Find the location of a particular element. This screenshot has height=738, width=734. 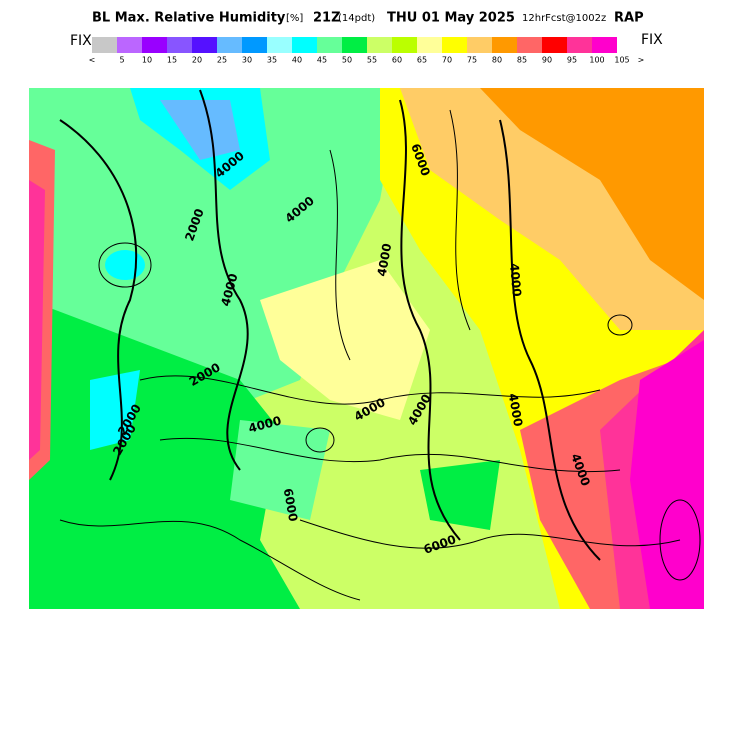

units: [%] is located at coordinates (294, 18).